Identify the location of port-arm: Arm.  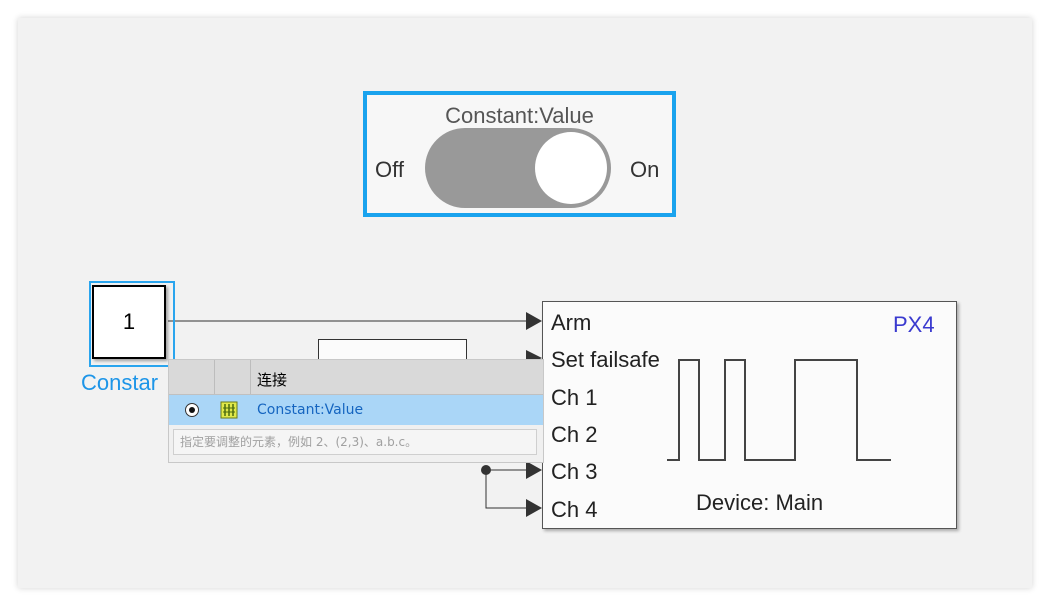
(571, 322).